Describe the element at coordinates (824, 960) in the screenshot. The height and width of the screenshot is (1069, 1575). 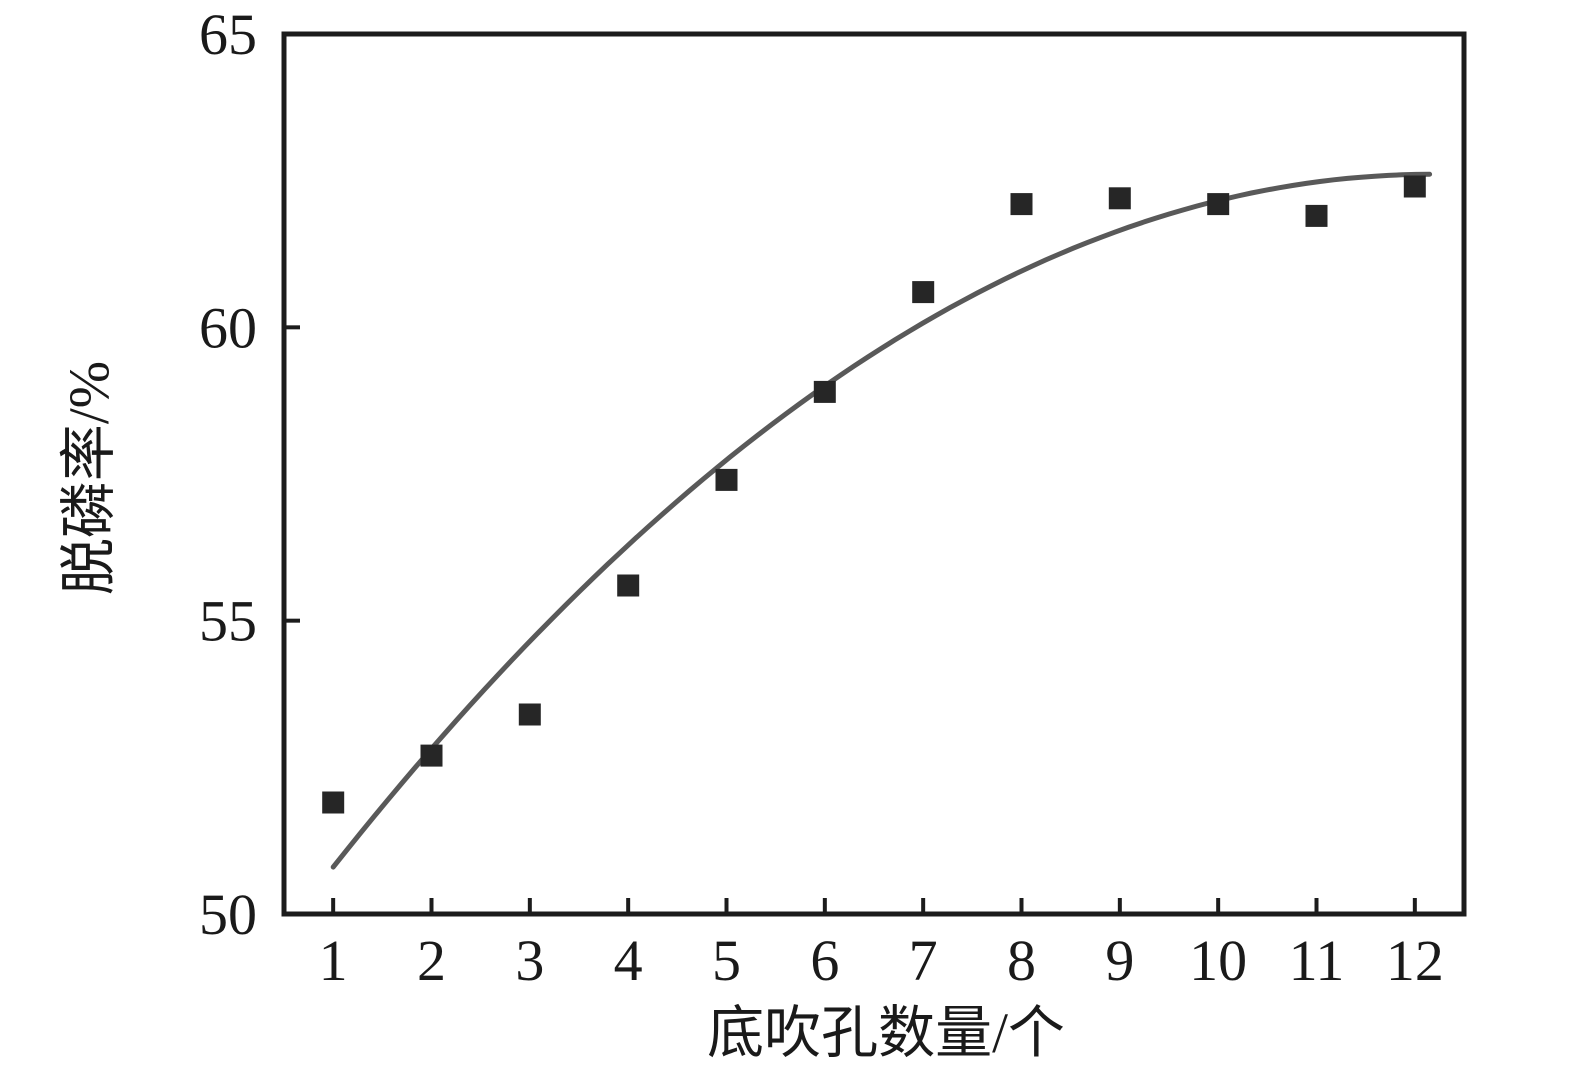
I see `x-tick-label-6: 6` at that location.